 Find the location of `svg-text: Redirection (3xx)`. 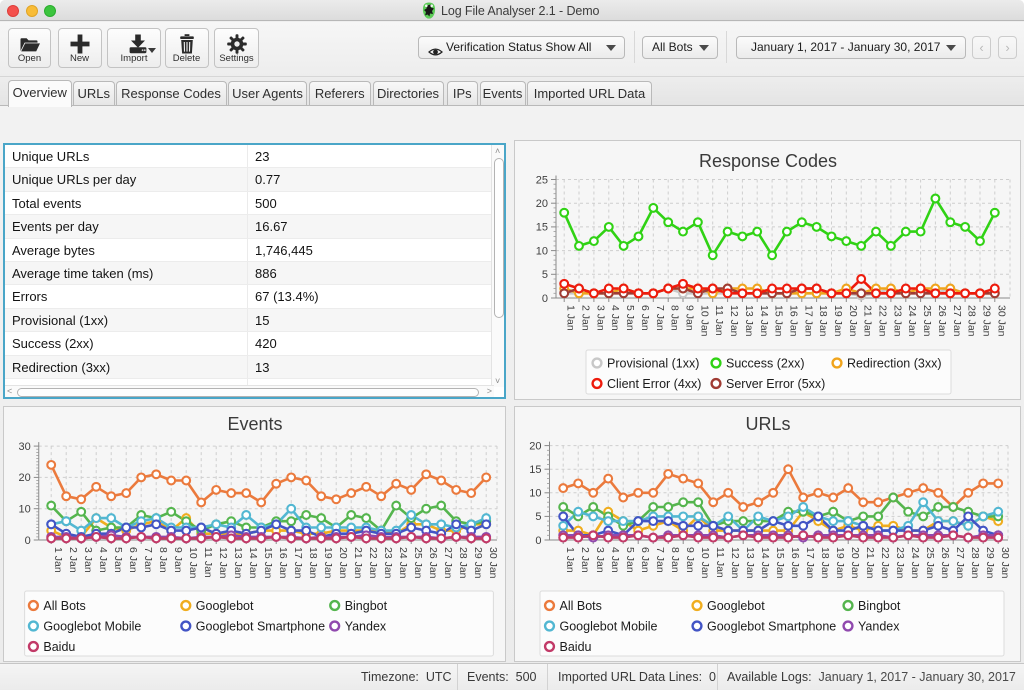

svg-text: Redirection (3xx) is located at coordinates (894, 364).